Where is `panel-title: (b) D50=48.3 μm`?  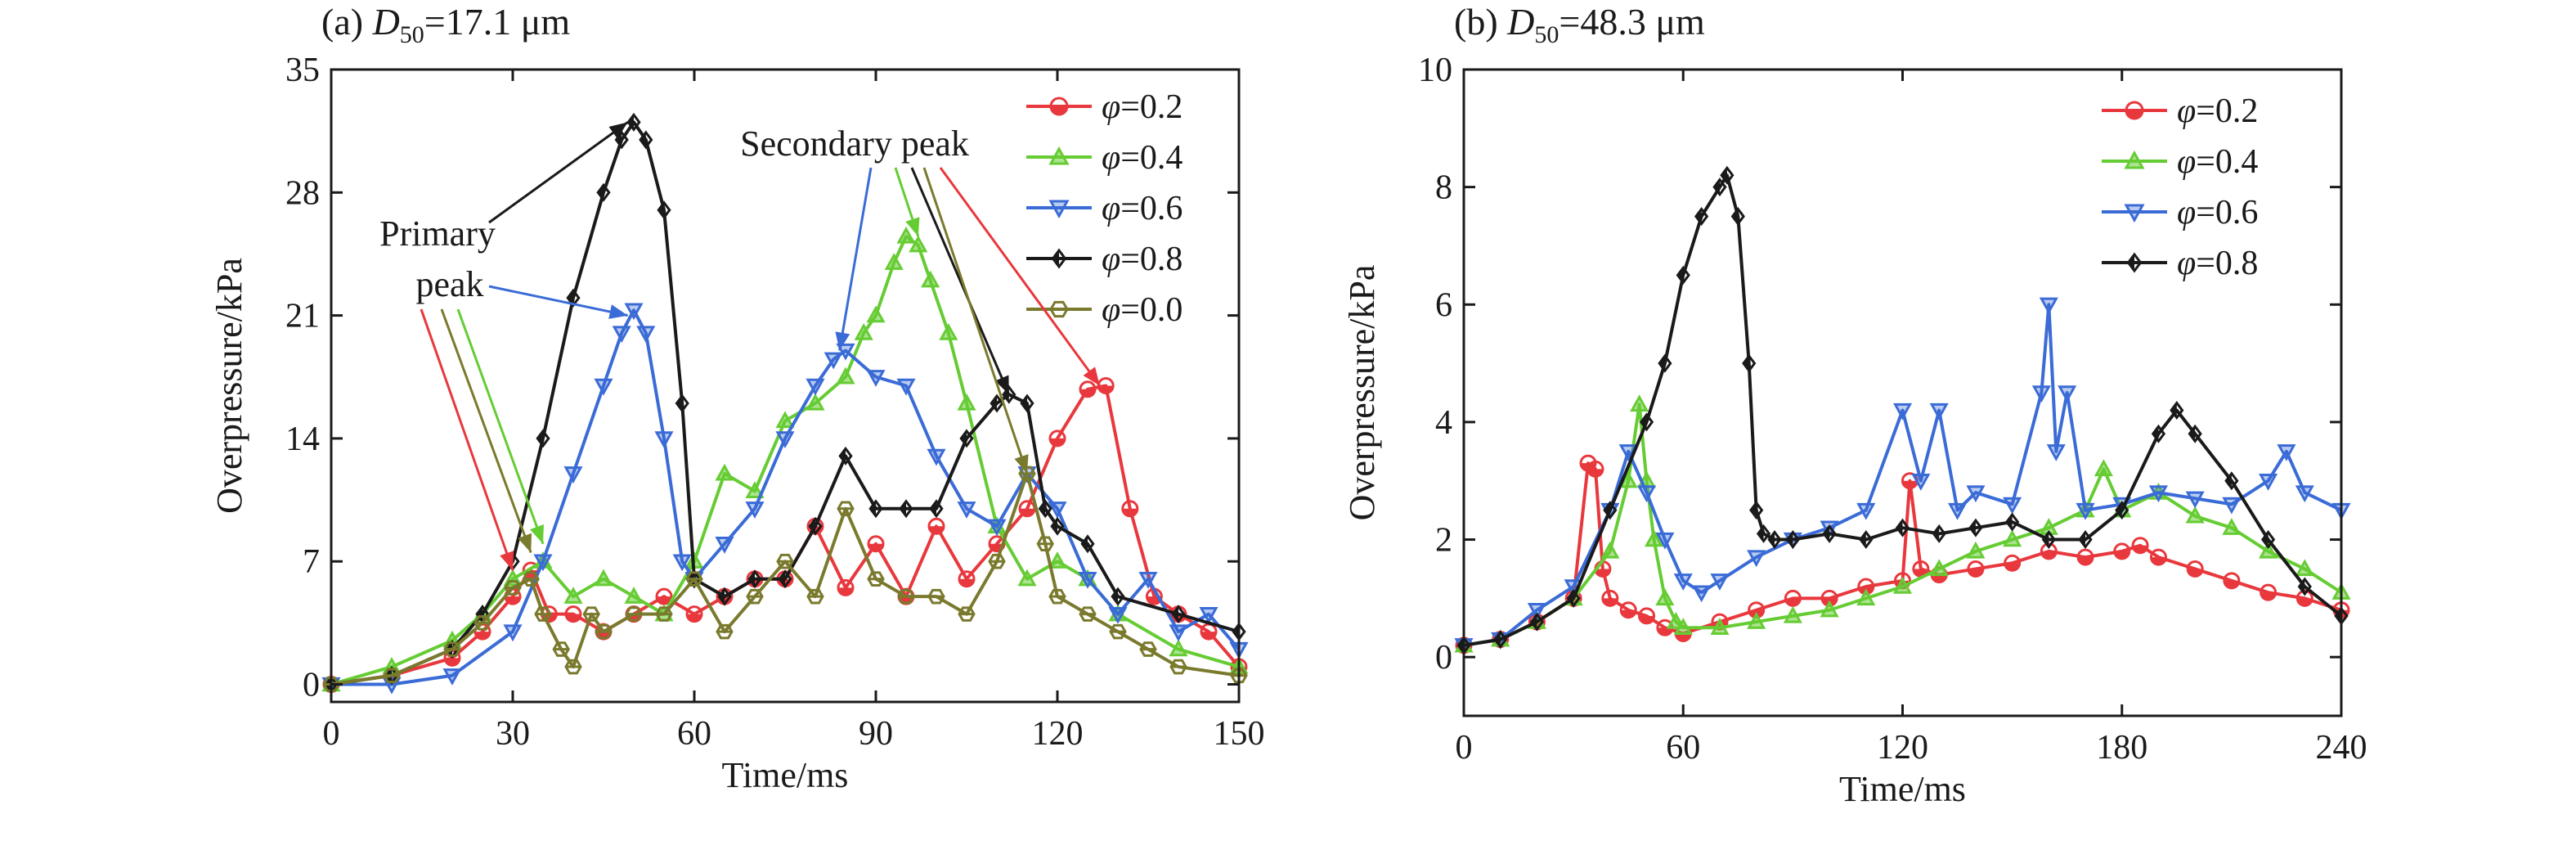
panel-title: (b) D50=48.3 μm is located at coordinates (1579, 24).